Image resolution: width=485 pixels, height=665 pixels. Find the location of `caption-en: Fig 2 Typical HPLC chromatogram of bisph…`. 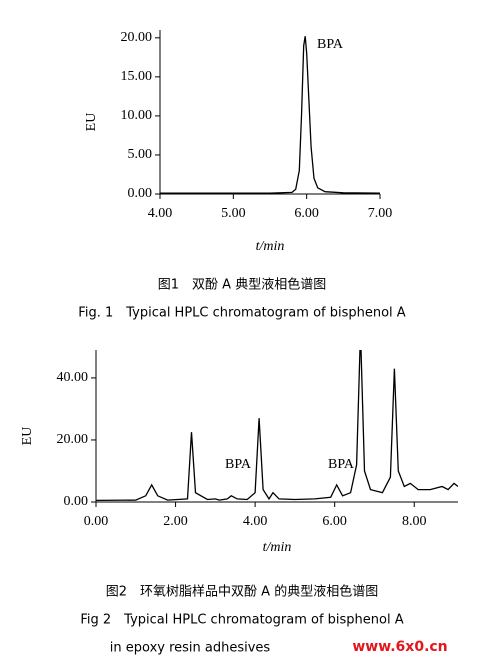

caption-en: Fig 2 Typical HPLC chromatogram of bisph… is located at coordinates (241, 620).